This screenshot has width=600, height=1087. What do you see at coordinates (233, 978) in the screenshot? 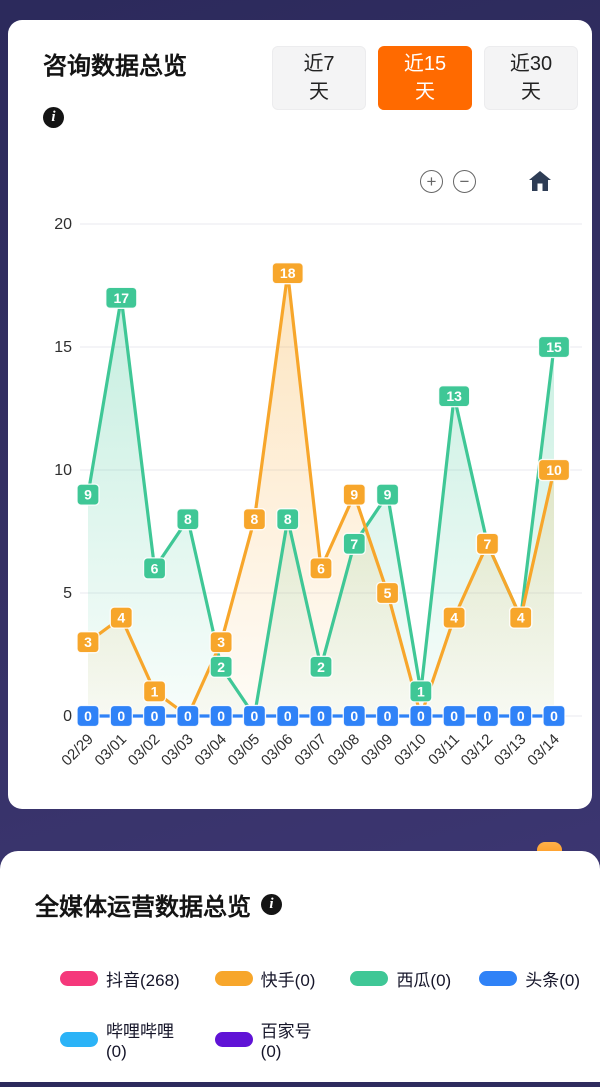
I see `legend-swatch-kuaishou` at bounding box center [233, 978].